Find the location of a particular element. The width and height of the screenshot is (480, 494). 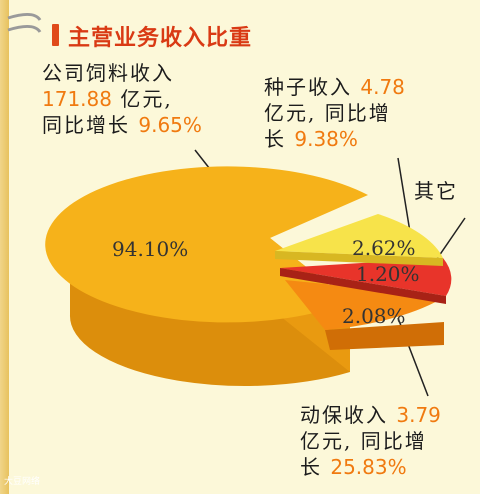

seed-amount: 4.78 is located at coordinates (382, 87).